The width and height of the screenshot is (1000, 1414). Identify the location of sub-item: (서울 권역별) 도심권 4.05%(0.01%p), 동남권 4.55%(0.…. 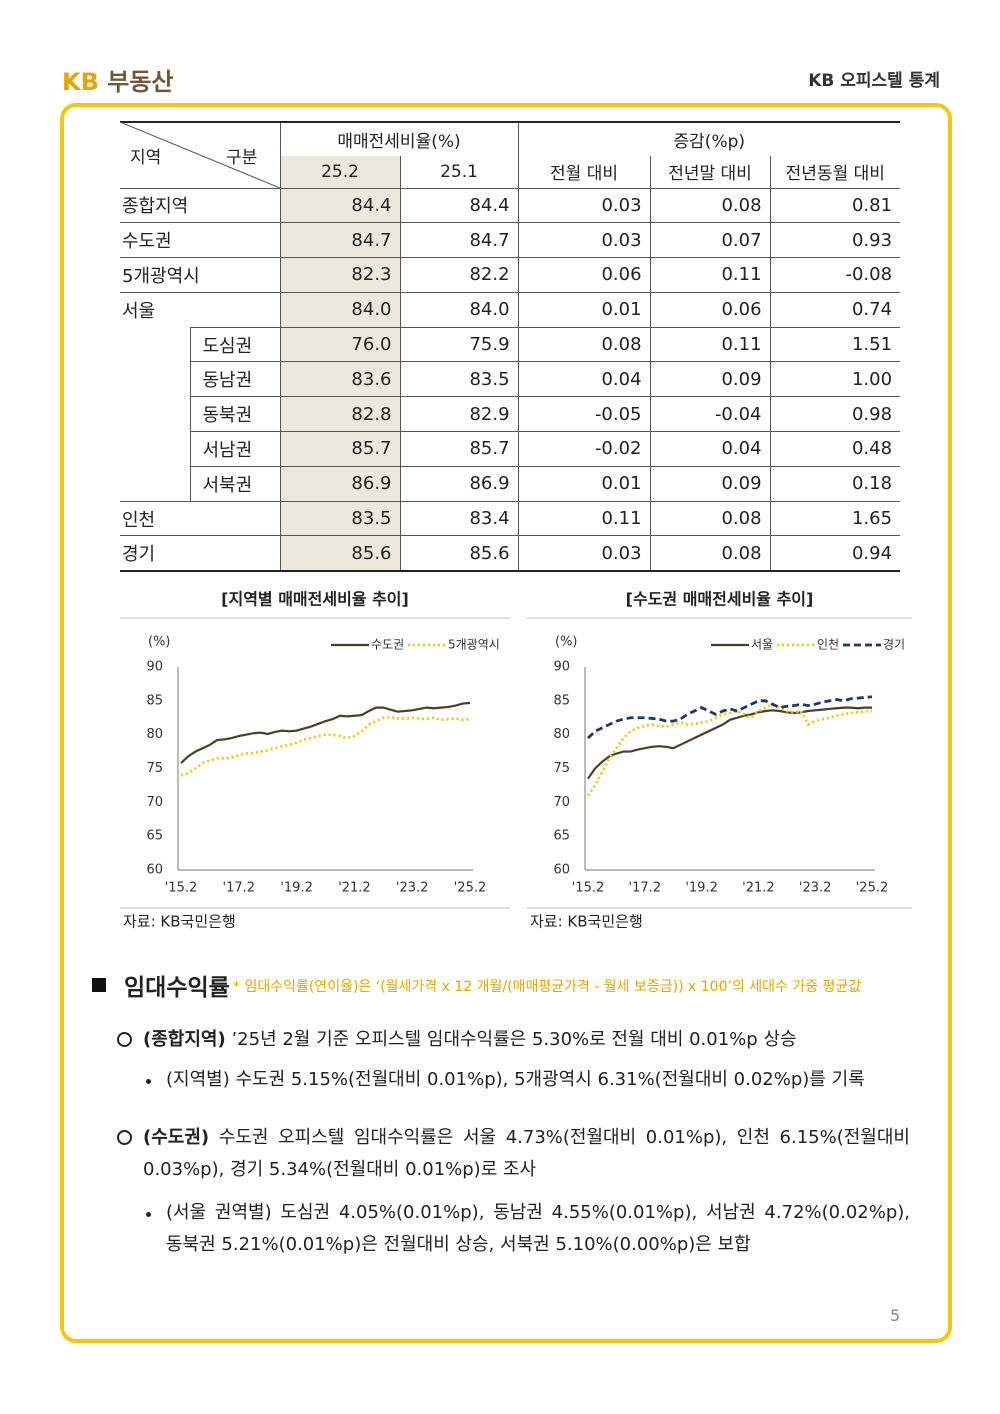
(538, 1228).